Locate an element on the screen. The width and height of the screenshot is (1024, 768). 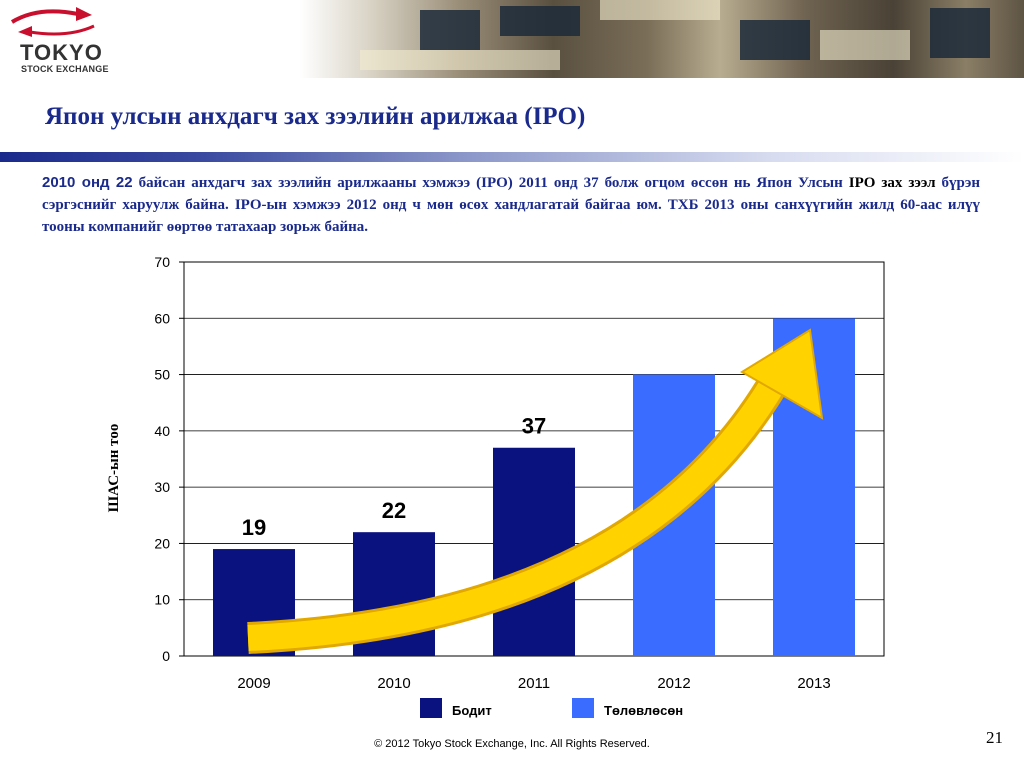
data-label-2011: 37 is located at coordinates (534, 426).